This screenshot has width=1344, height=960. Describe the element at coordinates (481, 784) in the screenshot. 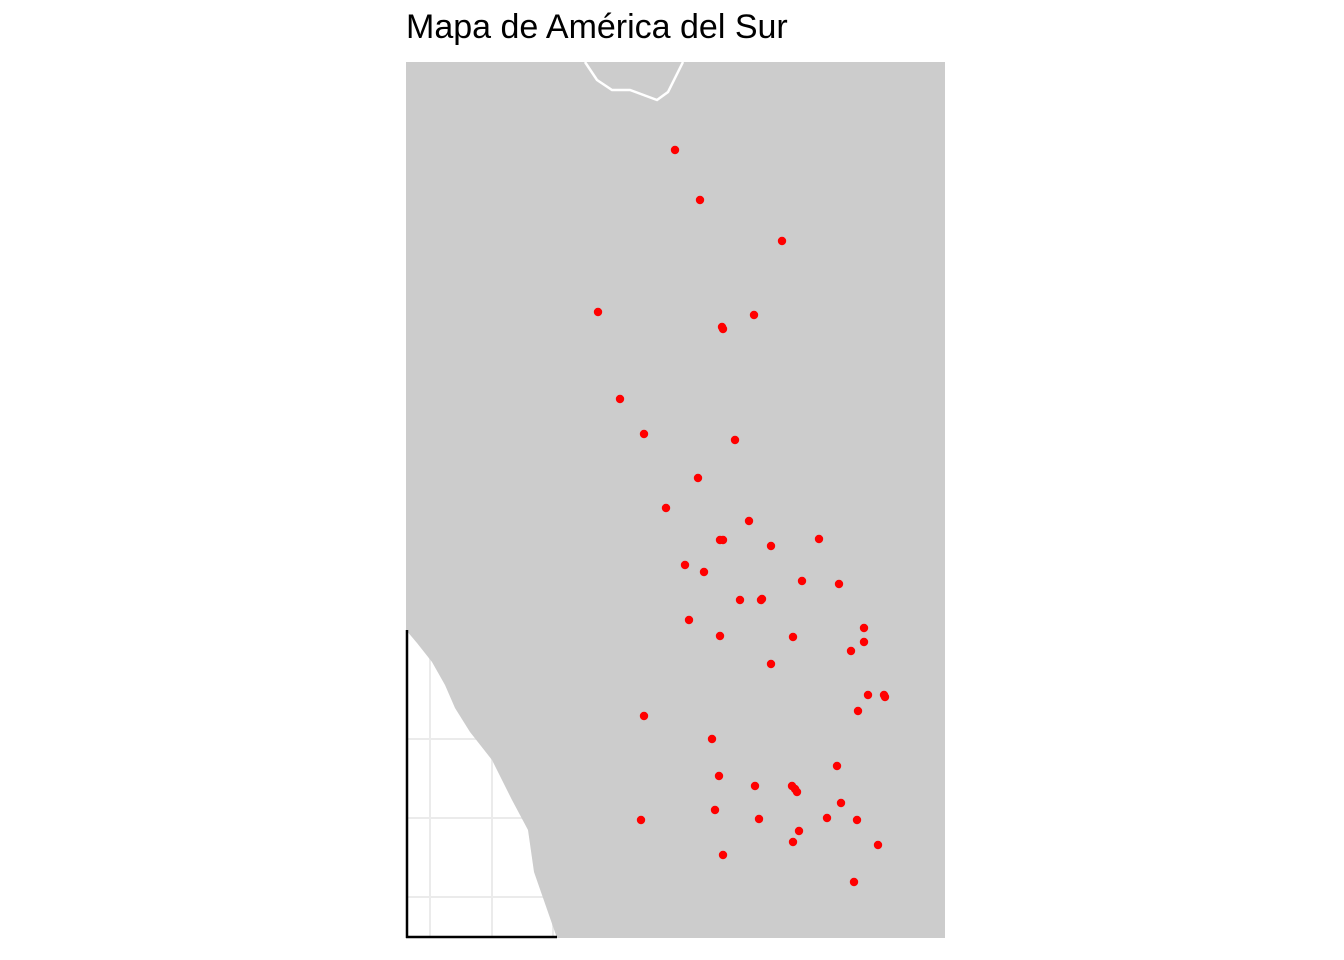

I see `axis-lines` at that location.